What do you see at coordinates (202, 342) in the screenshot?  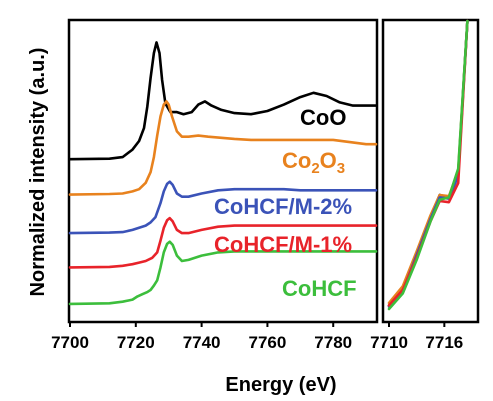 I see `main-tick-label-2: 7740` at bounding box center [202, 342].